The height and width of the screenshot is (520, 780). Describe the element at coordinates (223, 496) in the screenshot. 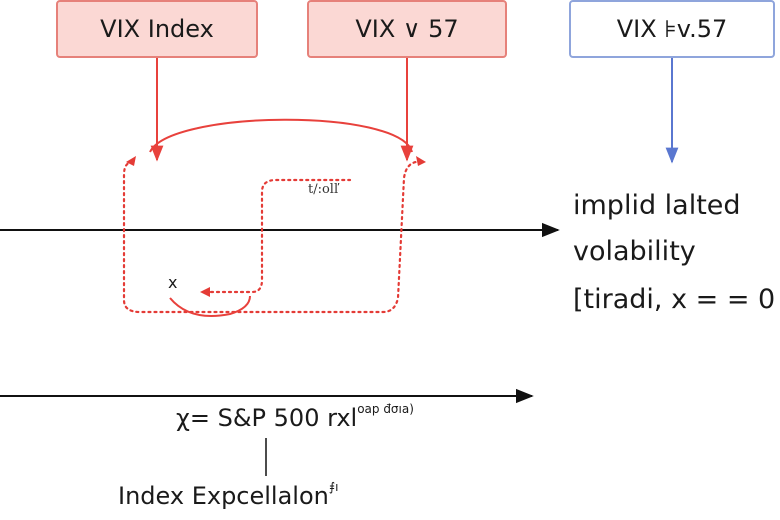

I see `index-caption-main: Index Expcellalon` at that location.